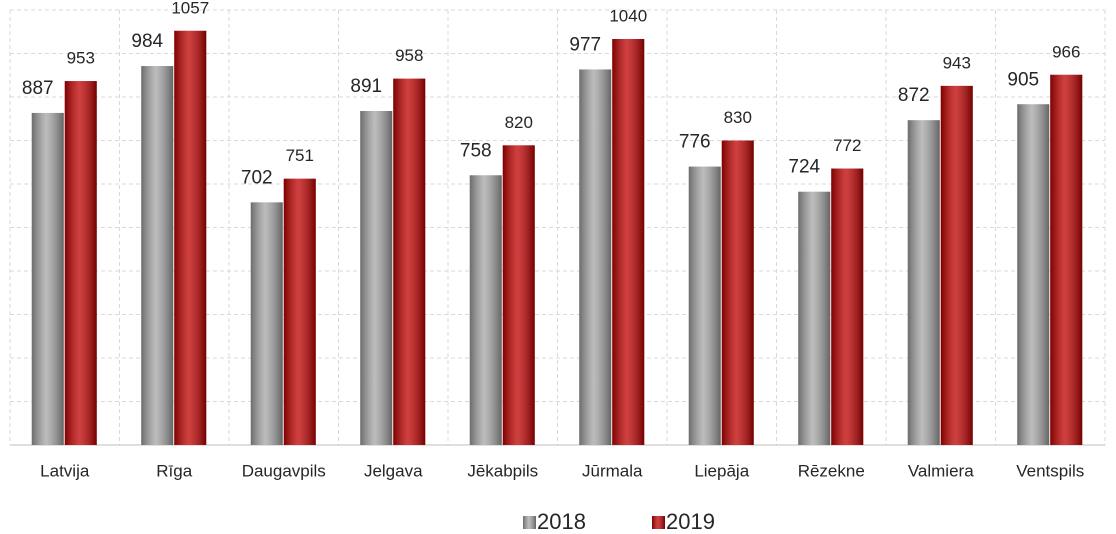 Image resolution: width=1116 pixels, height=534 pixels. What do you see at coordinates (190, 8) in the screenshot?
I see `data-label: 1057` at bounding box center [190, 8].